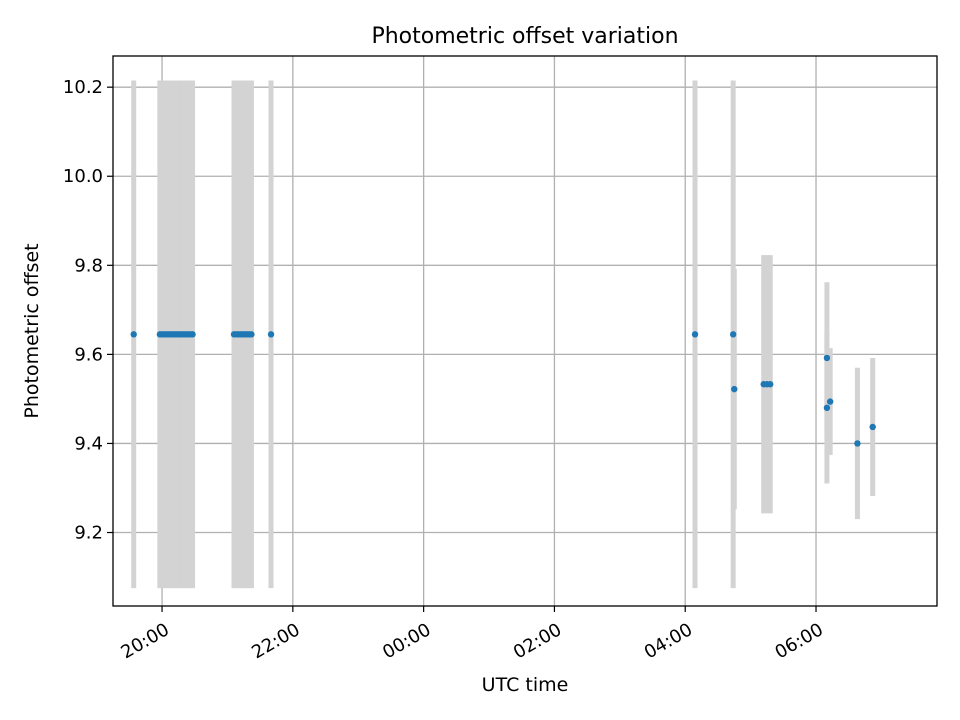 The height and width of the screenshot is (720, 960). Describe the element at coordinates (88, 310) in the screenshot. I see `y-axis: 9.2 9.4 9.6 9.8 10.0 10.2` at that location.